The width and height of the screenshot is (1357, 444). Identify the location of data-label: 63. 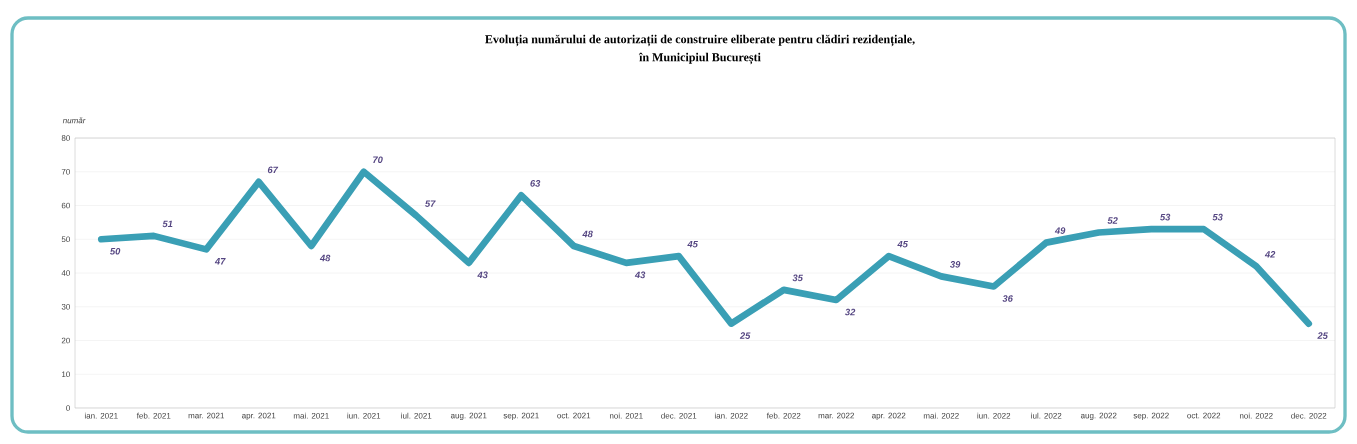
(535, 183).